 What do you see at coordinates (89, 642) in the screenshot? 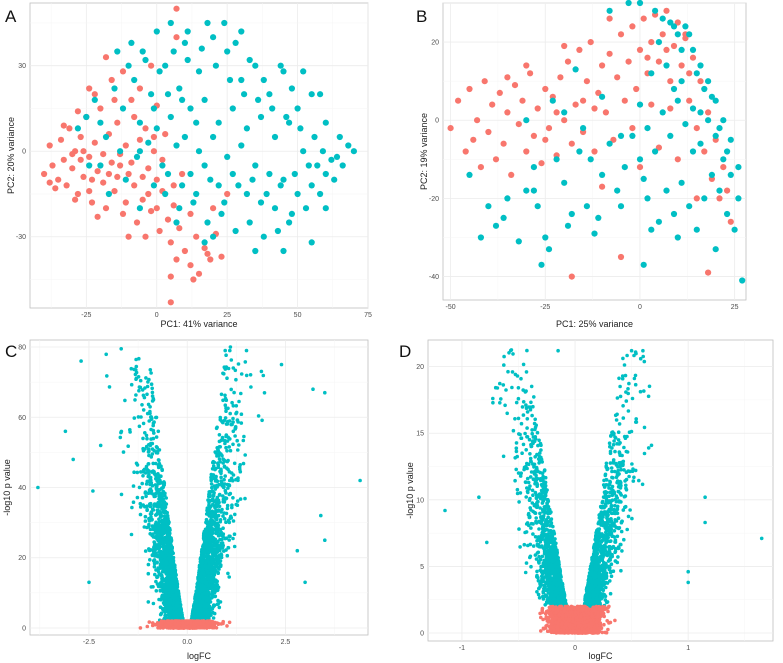
I see `x-tick-label: -2.5` at bounding box center [89, 642].